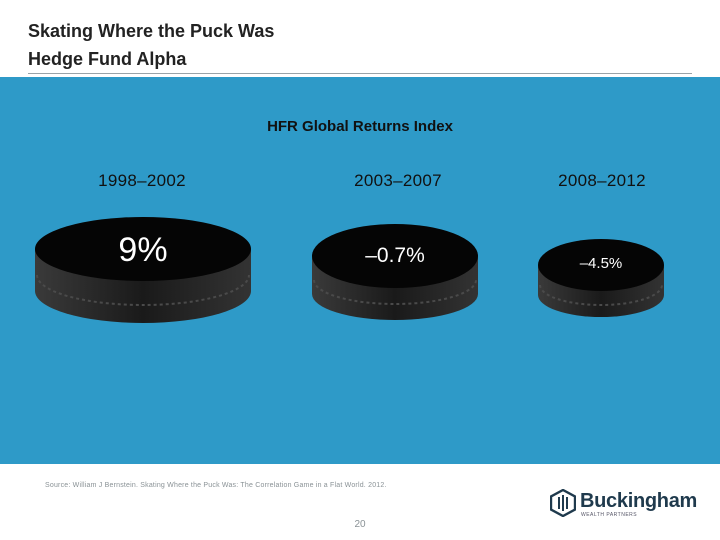  What do you see at coordinates (360, 524) in the screenshot?
I see `page-number: 20` at bounding box center [360, 524].